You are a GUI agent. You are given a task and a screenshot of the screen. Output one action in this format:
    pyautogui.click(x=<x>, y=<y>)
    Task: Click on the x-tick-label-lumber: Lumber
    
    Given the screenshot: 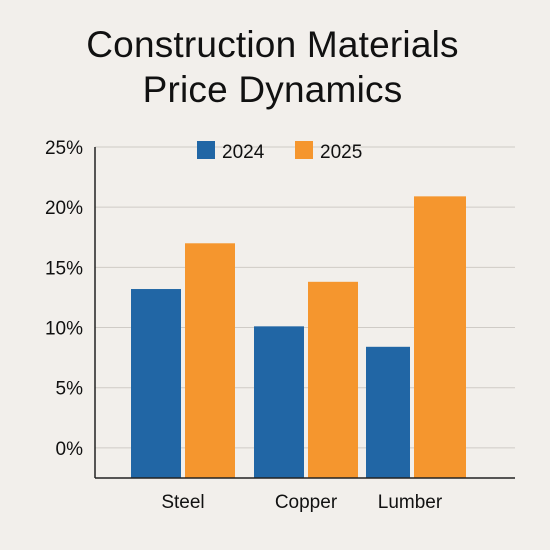 What is the action you would take?
    pyautogui.click(x=410, y=502)
    